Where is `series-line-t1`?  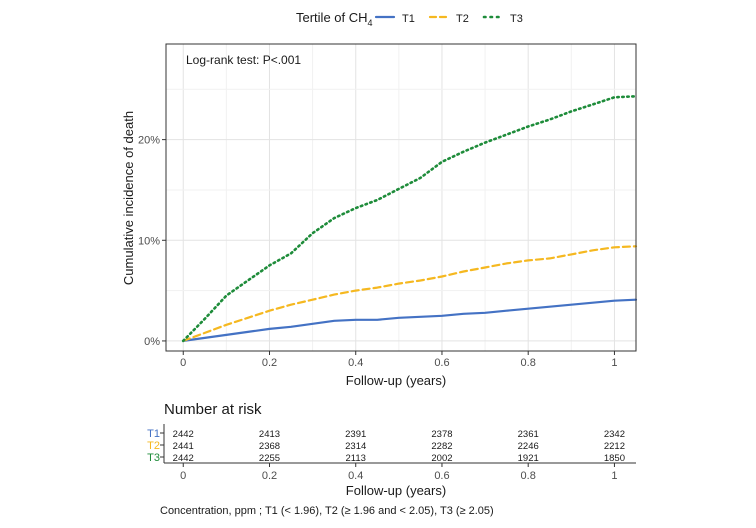 series-line-t1 is located at coordinates (410, 320).